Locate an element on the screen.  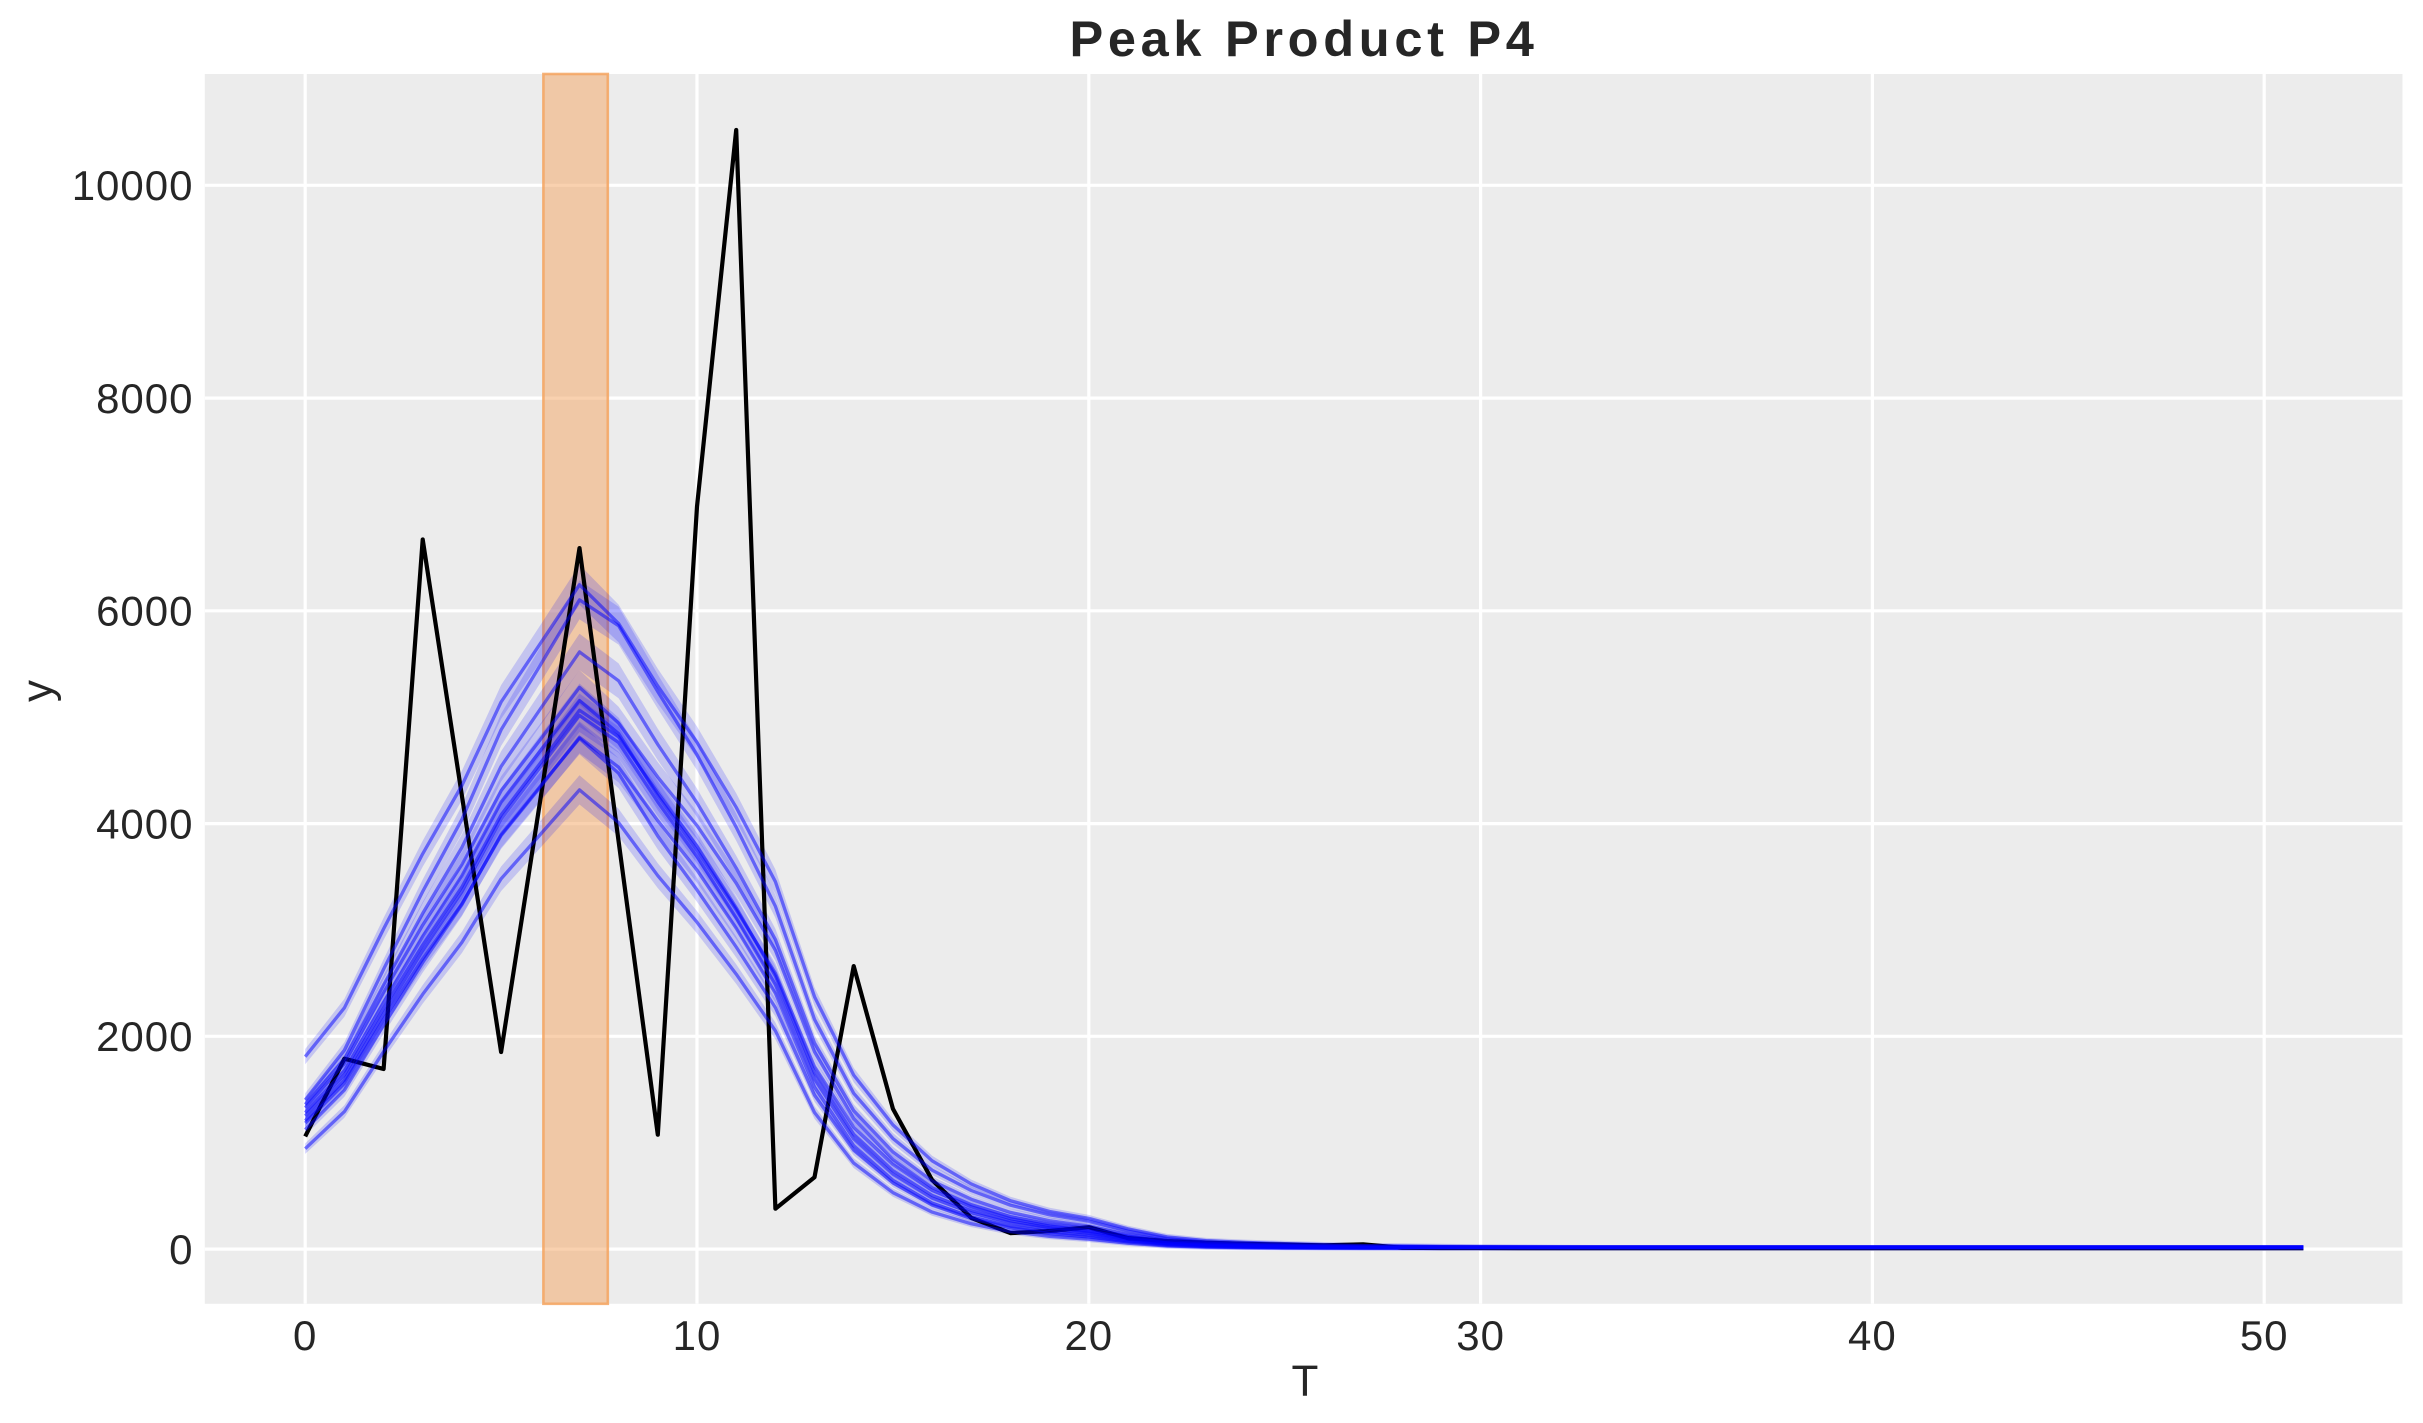
svg-text: 6000 is located at coordinates (144, 611).